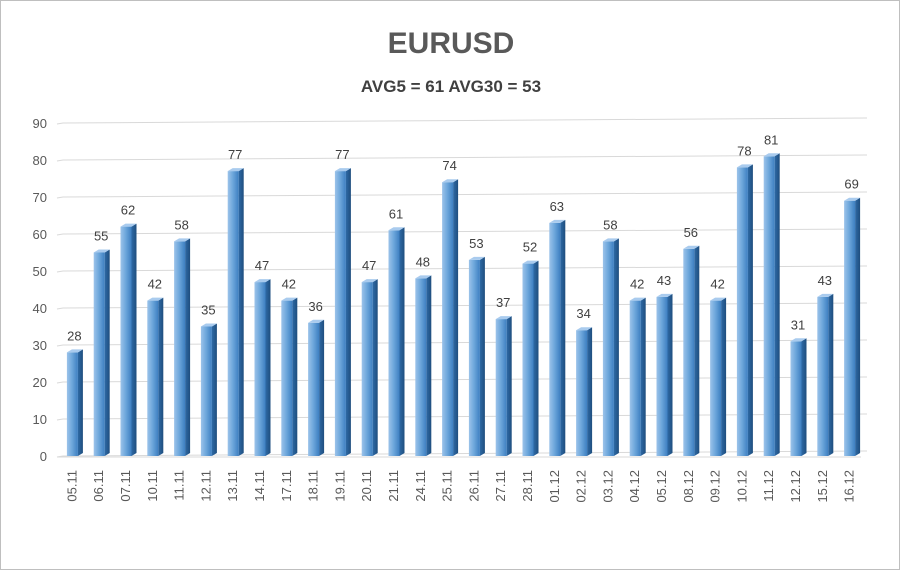 This screenshot has width=900, height=571. Describe the element at coordinates (851, 184) in the screenshot. I see `data-label: 69` at that location.